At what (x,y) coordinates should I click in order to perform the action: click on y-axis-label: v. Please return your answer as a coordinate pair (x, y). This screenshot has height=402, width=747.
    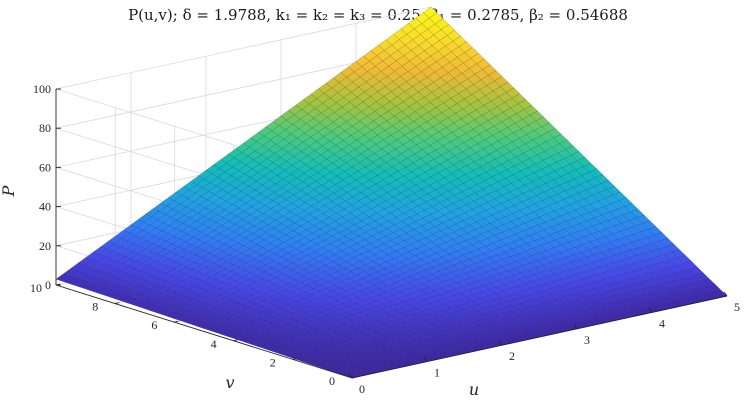
    Looking at the image, I should click on (229, 382).